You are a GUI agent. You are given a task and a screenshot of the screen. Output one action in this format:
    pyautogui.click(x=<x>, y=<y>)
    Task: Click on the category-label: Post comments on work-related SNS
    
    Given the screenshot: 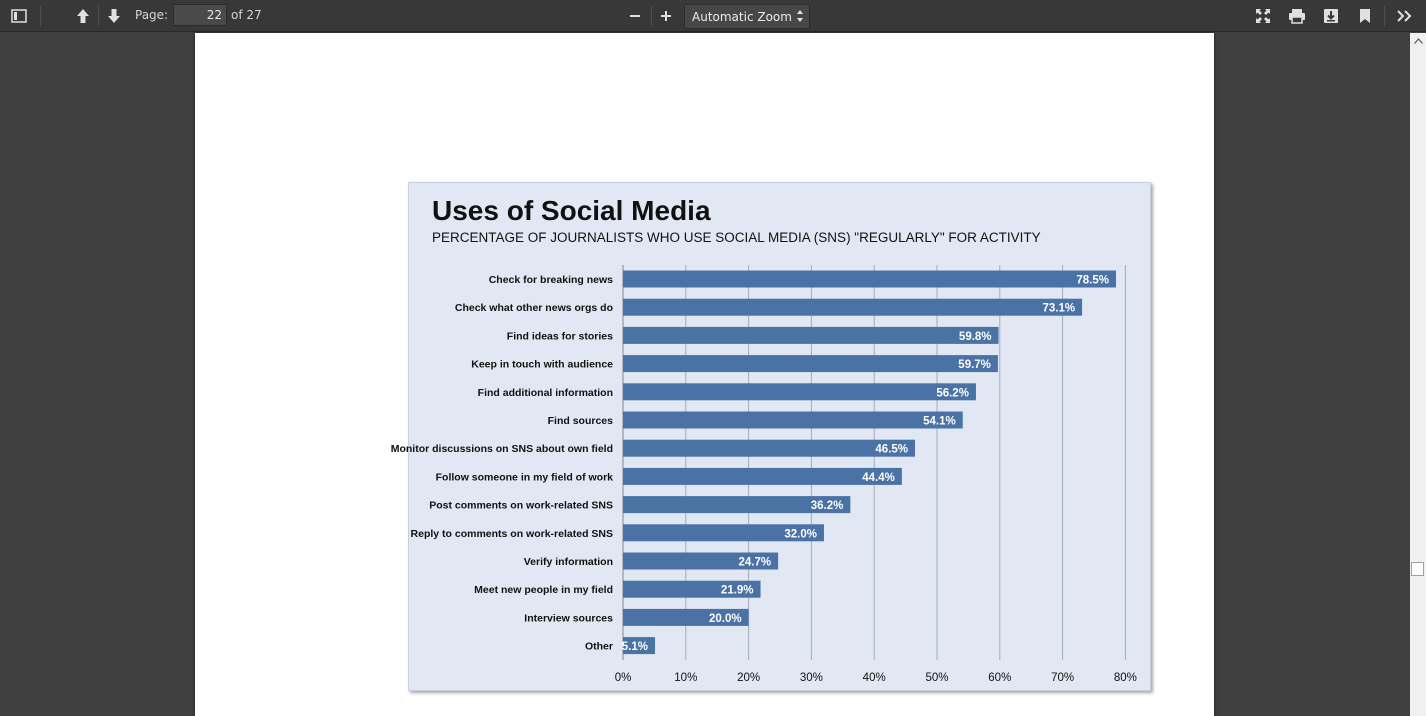 What is the action you would take?
    pyautogui.click(x=521, y=506)
    